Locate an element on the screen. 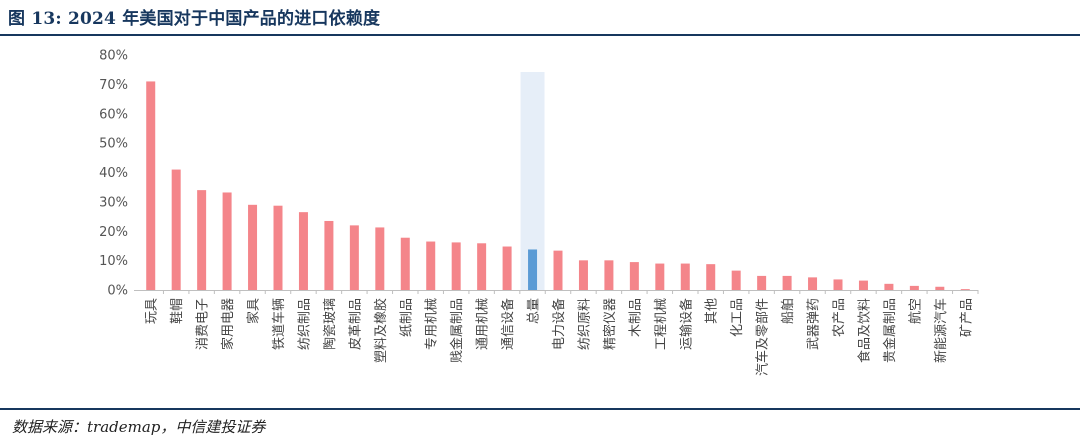 This screenshot has width=1080, height=447. bar-总量 is located at coordinates (533, 269).